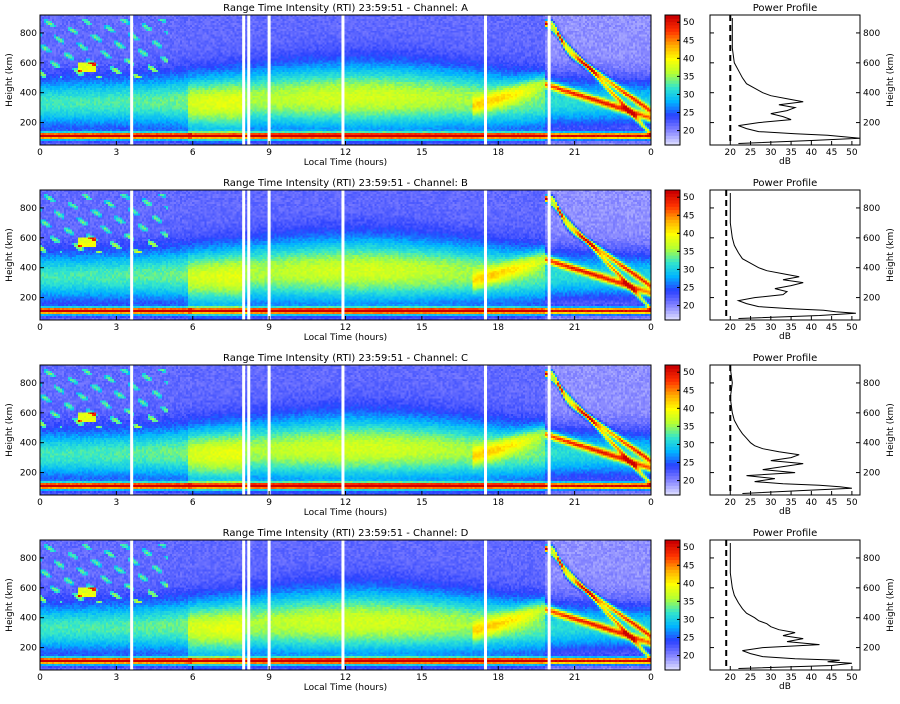  Describe the element at coordinates (10, 605) in the screenshot. I see `y-axis-label: Height (km)` at that location.